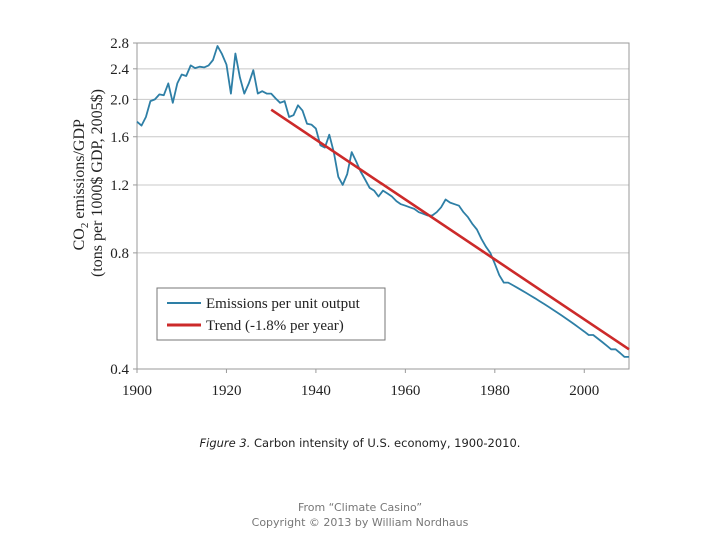 The width and height of the screenshot is (720, 540). Describe the element at coordinates (584, 391) in the screenshot. I see `x-tick-label: 2000` at that location.